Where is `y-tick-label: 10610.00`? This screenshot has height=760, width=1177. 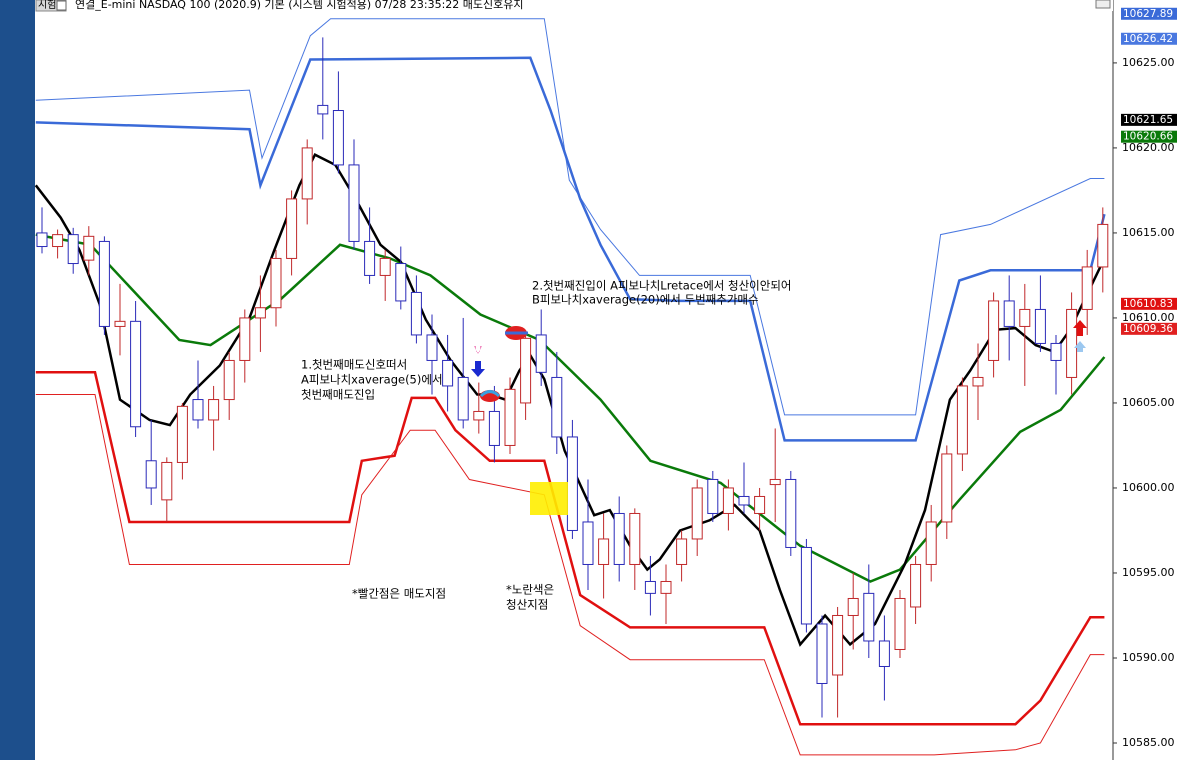
y-tick-label: 10610.00 is located at coordinates (1148, 317).